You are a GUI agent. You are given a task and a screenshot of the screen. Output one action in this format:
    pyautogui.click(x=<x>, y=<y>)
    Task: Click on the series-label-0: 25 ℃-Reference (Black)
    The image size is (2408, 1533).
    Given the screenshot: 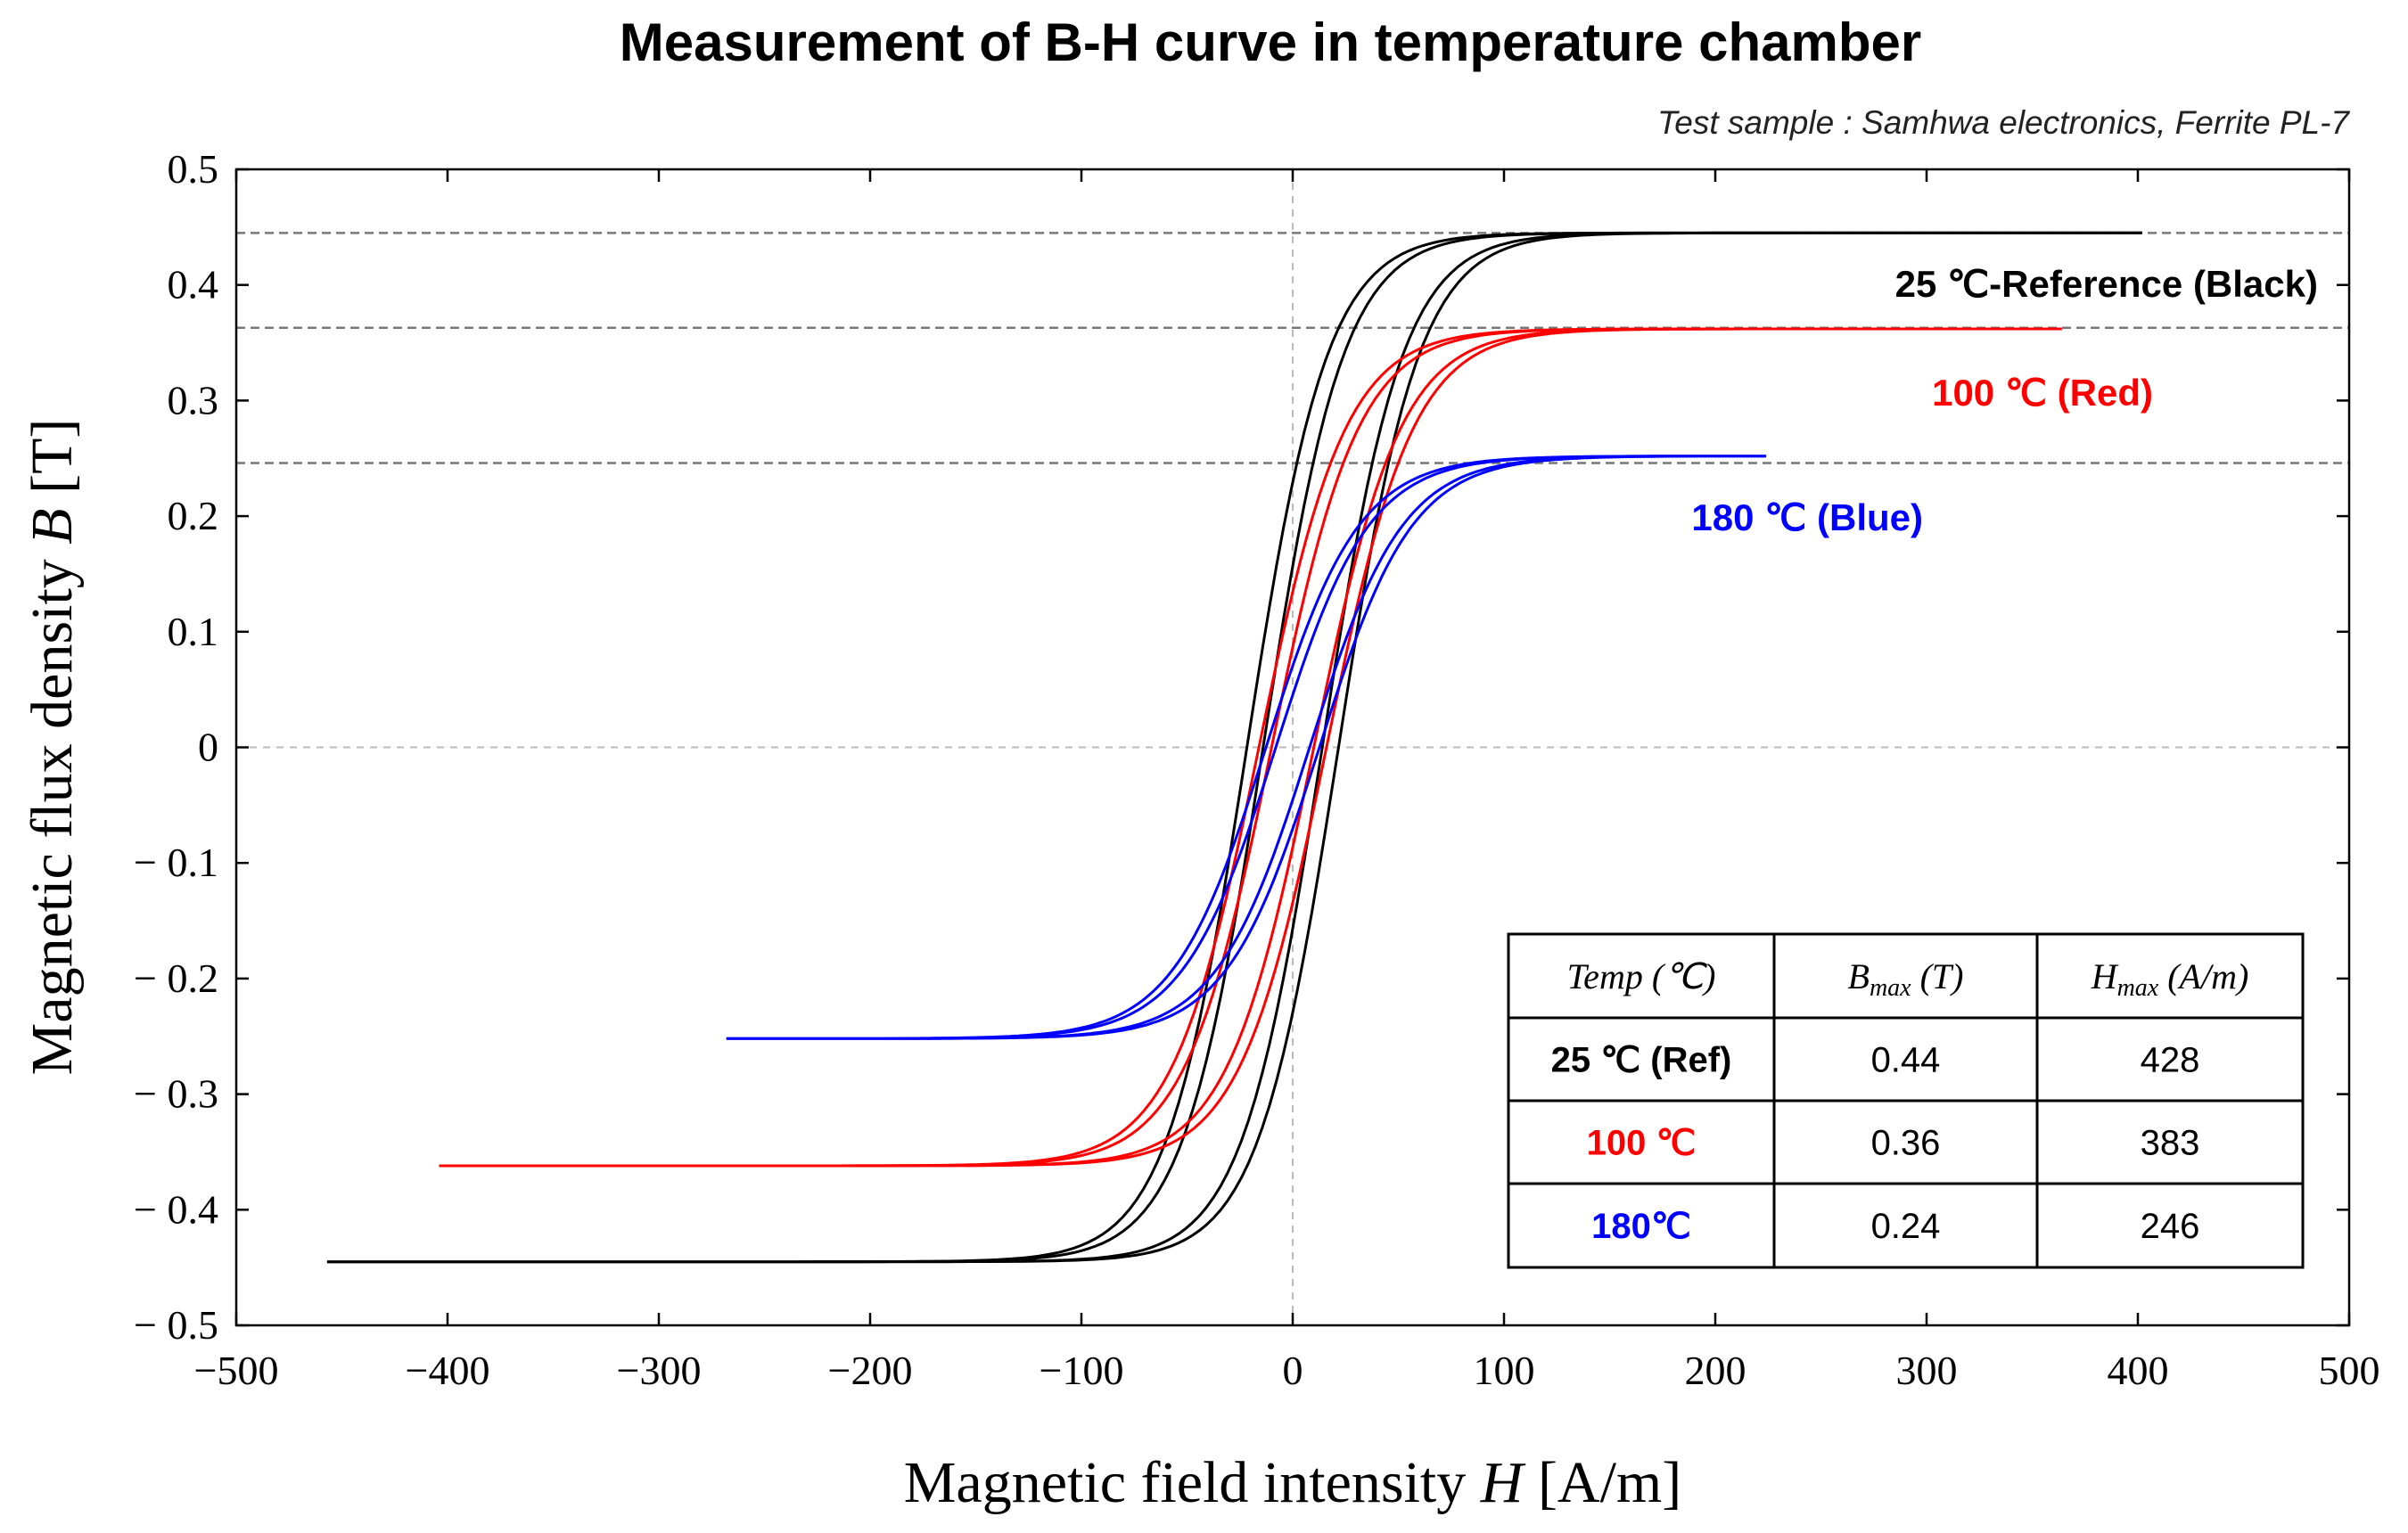 What is the action you would take?
    pyautogui.click(x=2106, y=284)
    